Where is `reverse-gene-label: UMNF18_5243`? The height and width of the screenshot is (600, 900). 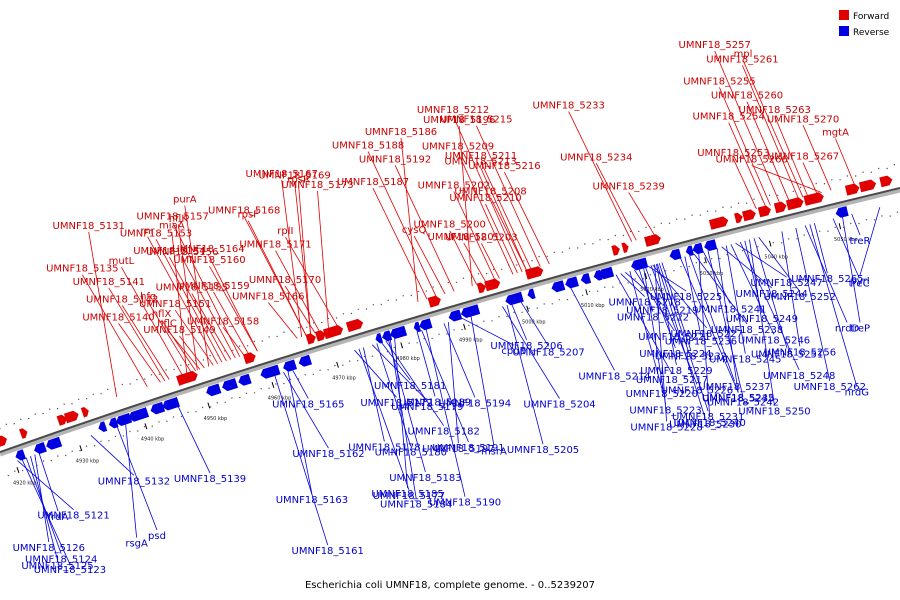 reverse-gene-label: UMNF18_5243 is located at coordinates (738, 398).